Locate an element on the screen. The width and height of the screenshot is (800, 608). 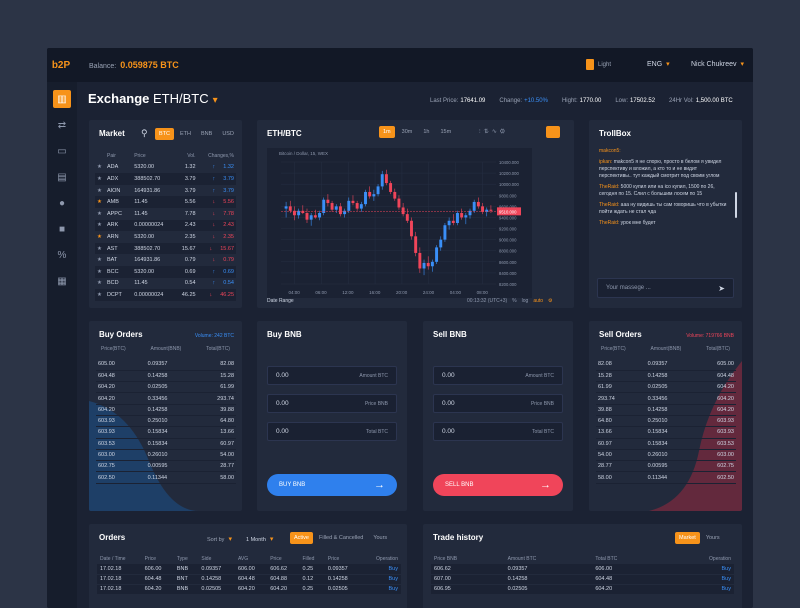
order-row: 58.00 0.11344 602.50 is located at coordinates (666, 477).